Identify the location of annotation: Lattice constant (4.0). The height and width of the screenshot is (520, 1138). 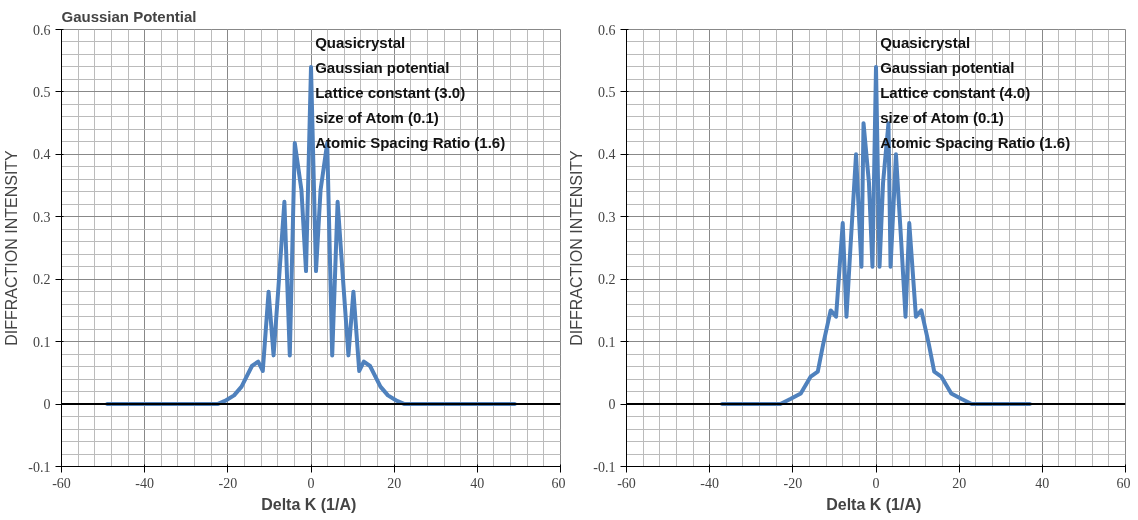
(955, 92).